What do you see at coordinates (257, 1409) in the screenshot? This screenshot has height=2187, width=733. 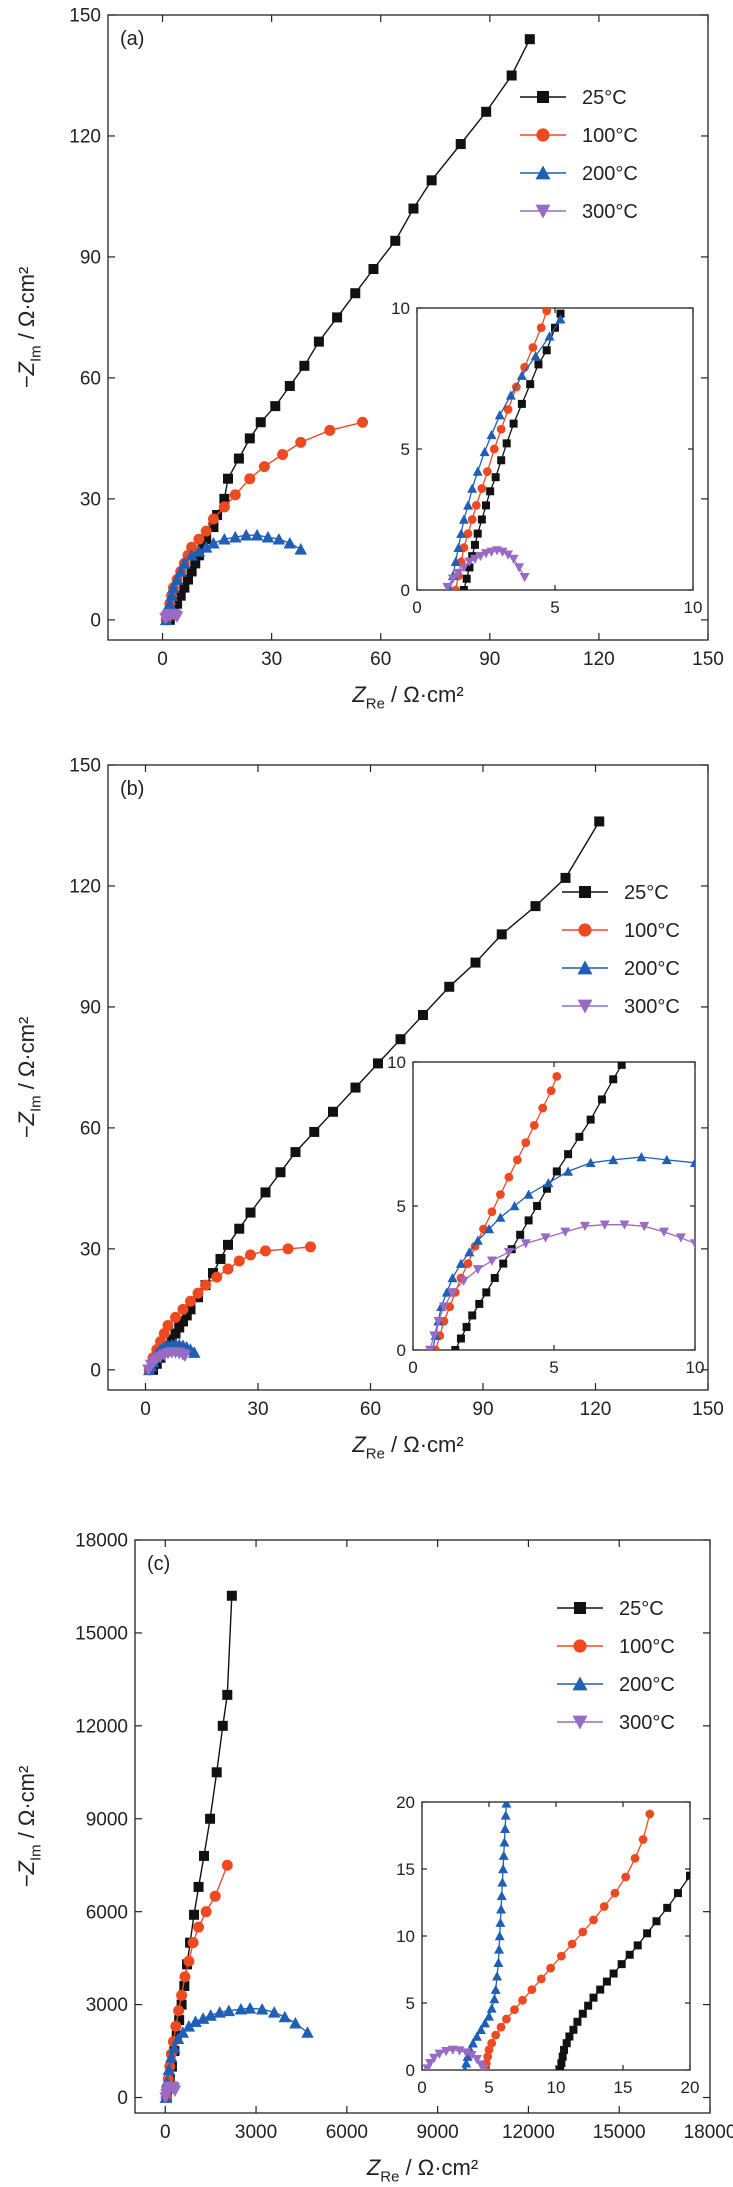 I see `main-x-tick-label: 30` at bounding box center [257, 1409].